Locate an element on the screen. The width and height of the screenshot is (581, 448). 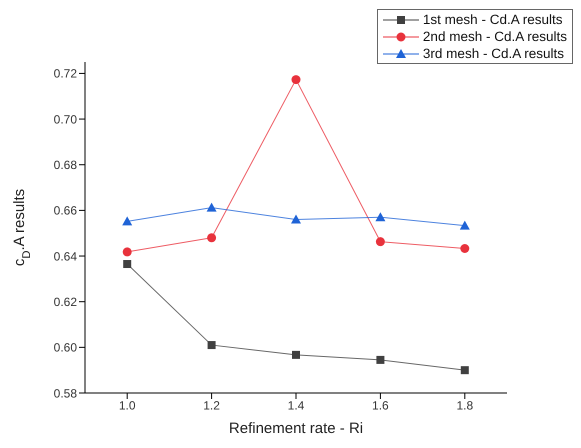
x-tick-label: 1.6 is located at coordinates (381, 405).